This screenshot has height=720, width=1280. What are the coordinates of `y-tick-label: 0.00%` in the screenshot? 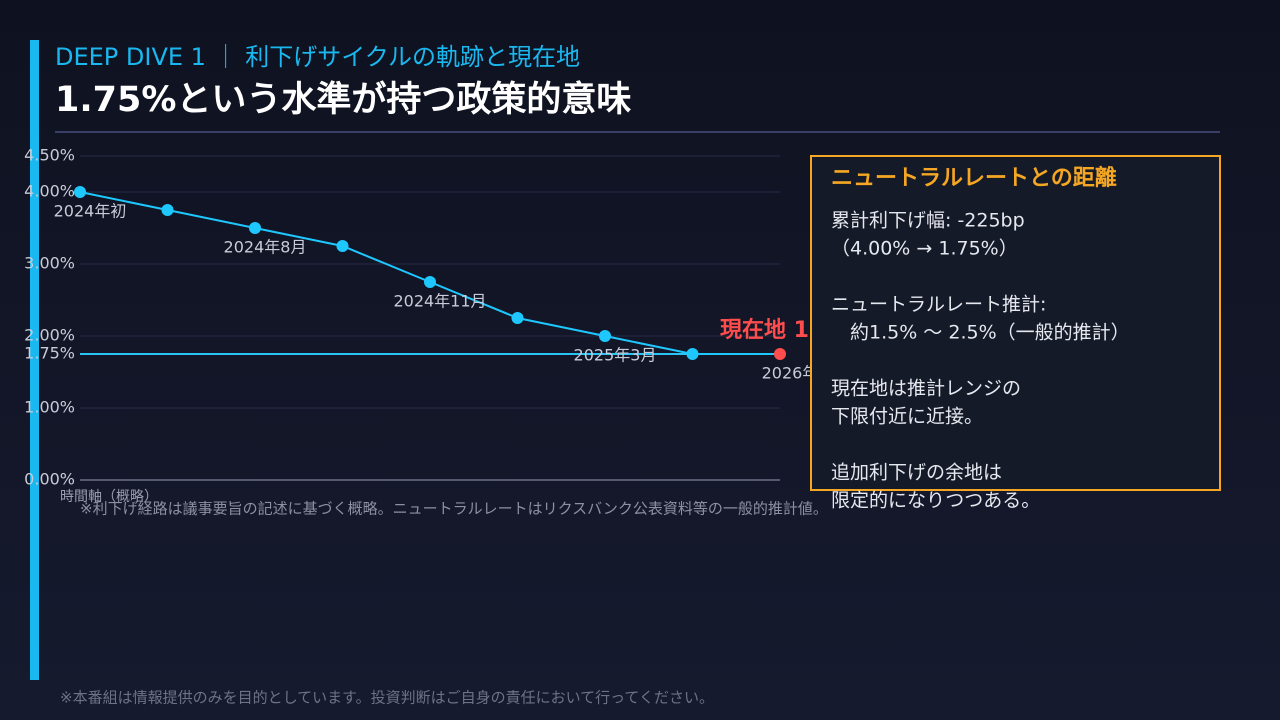 It's located at (49, 479).